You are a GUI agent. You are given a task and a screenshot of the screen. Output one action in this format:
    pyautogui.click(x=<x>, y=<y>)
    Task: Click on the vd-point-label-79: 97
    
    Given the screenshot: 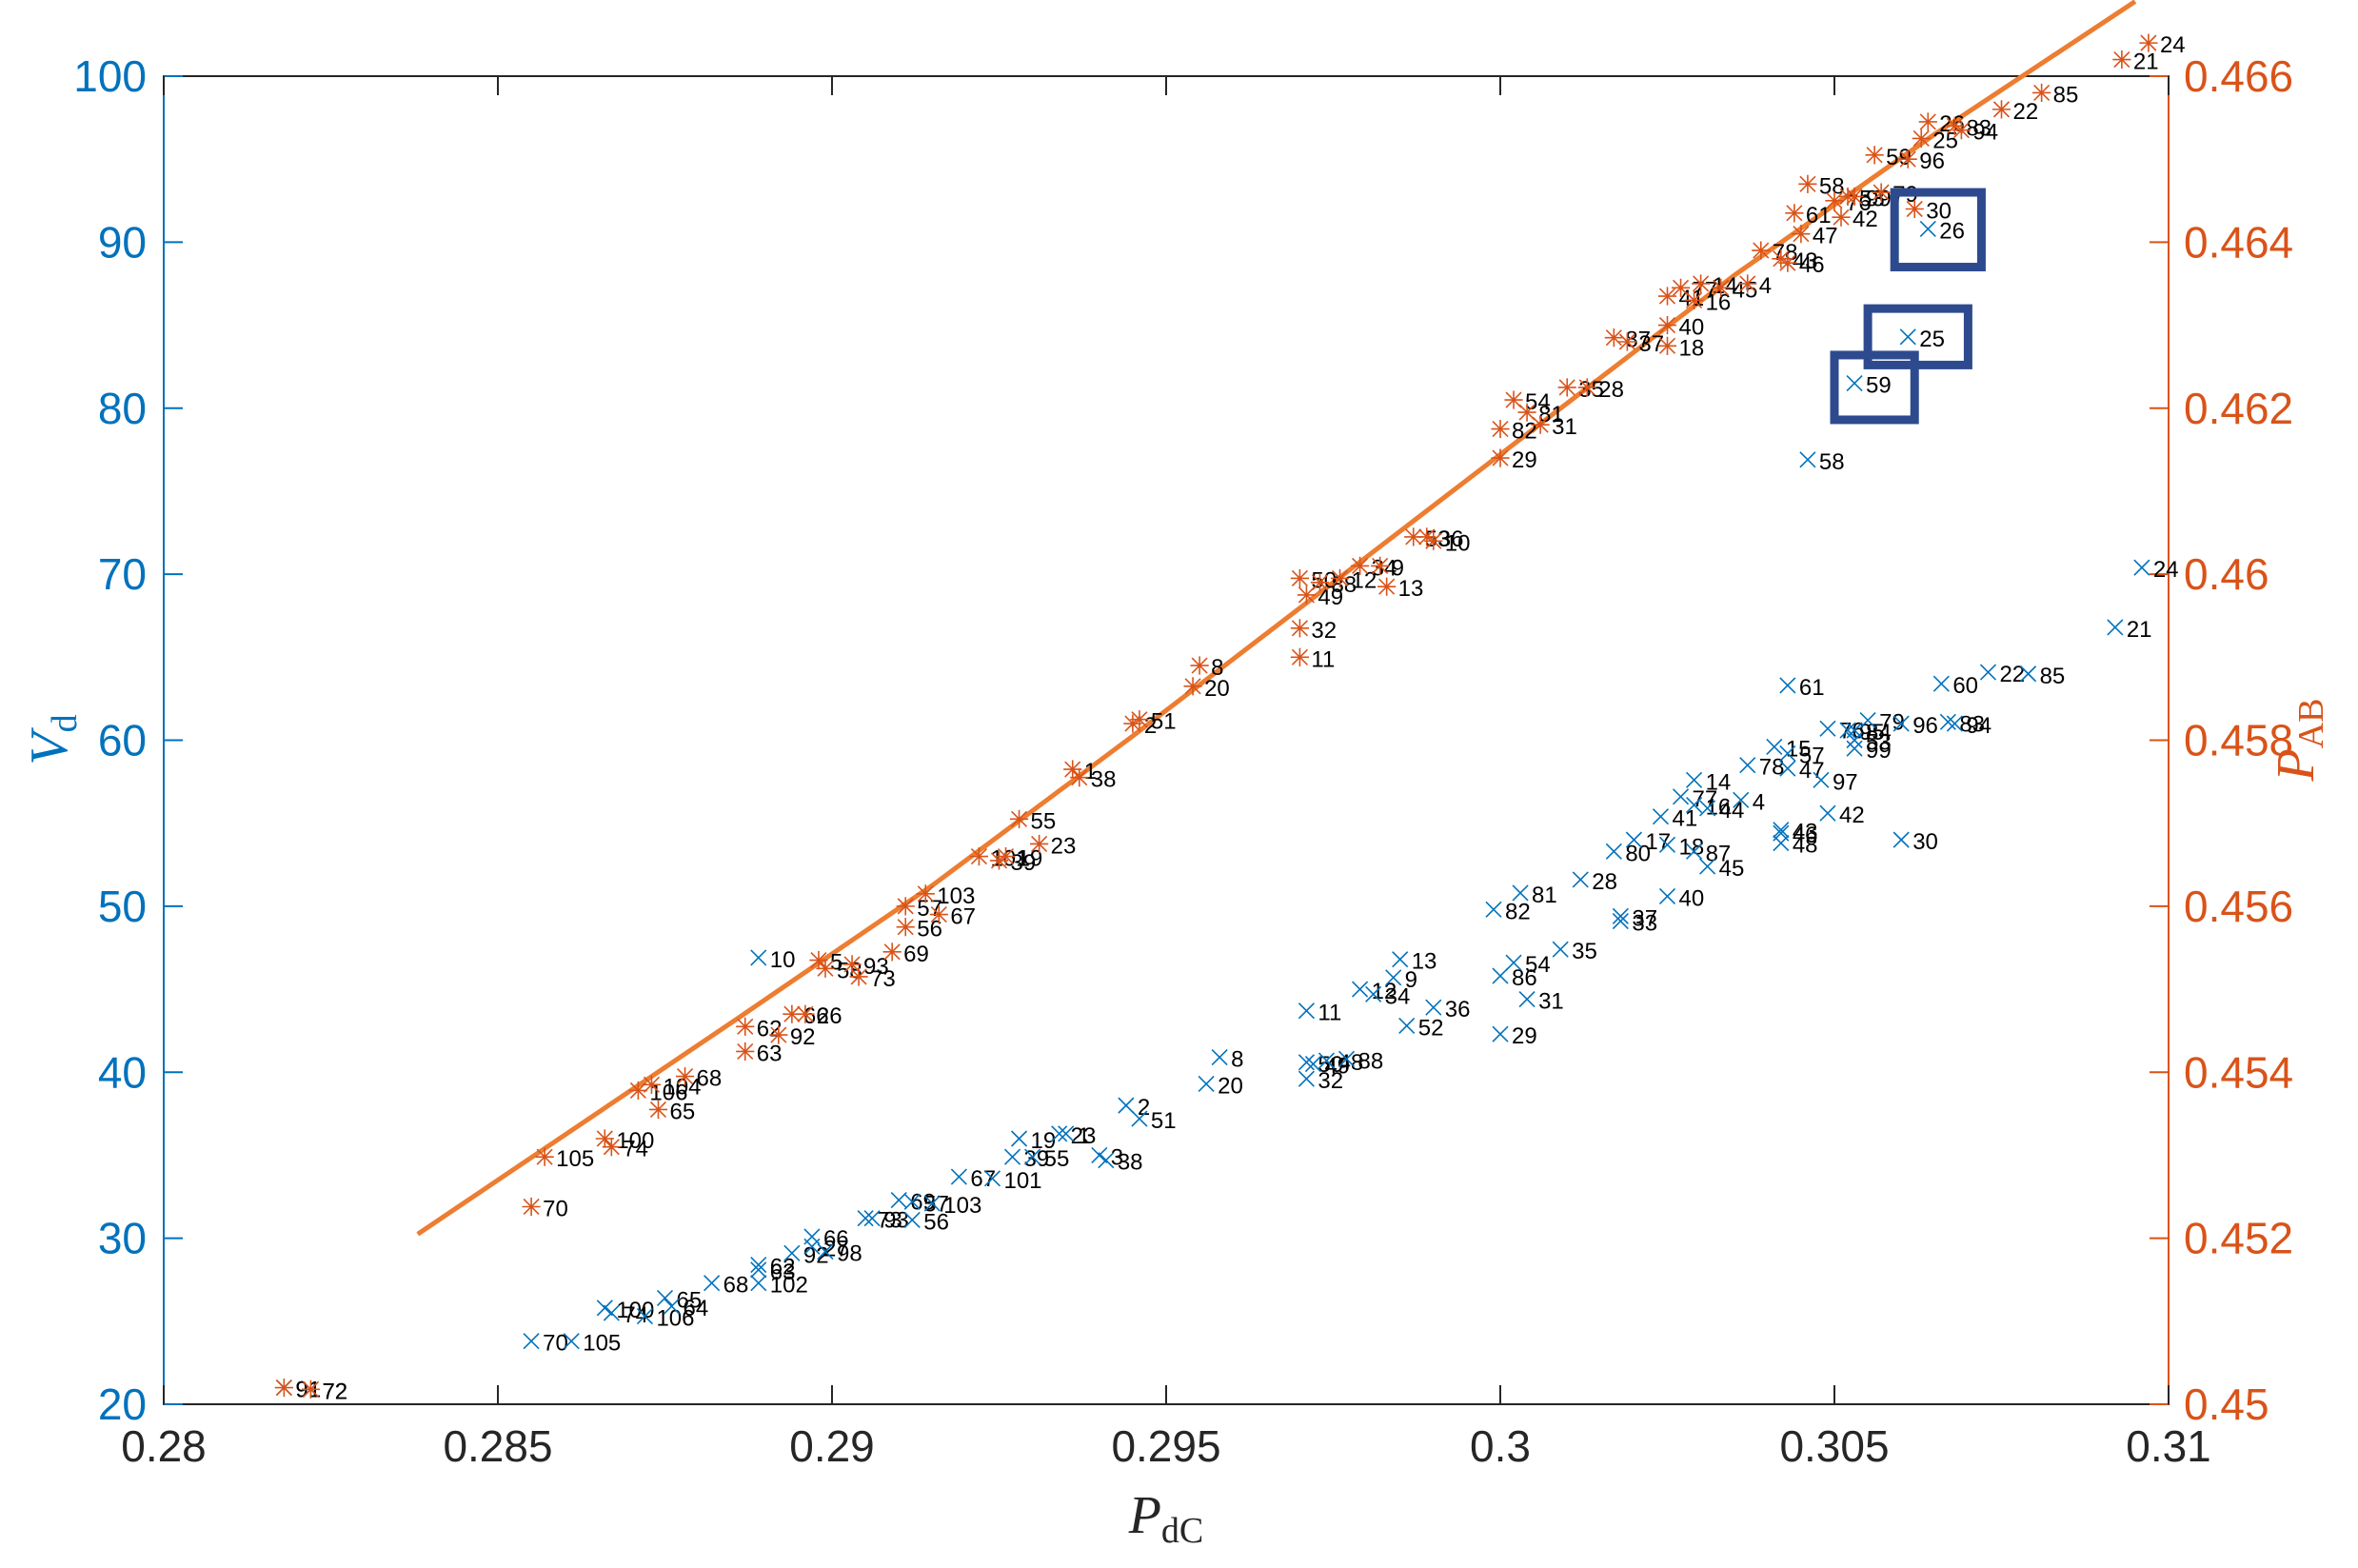 What is the action you would take?
    pyautogui.click(x=1845, y=782)
    